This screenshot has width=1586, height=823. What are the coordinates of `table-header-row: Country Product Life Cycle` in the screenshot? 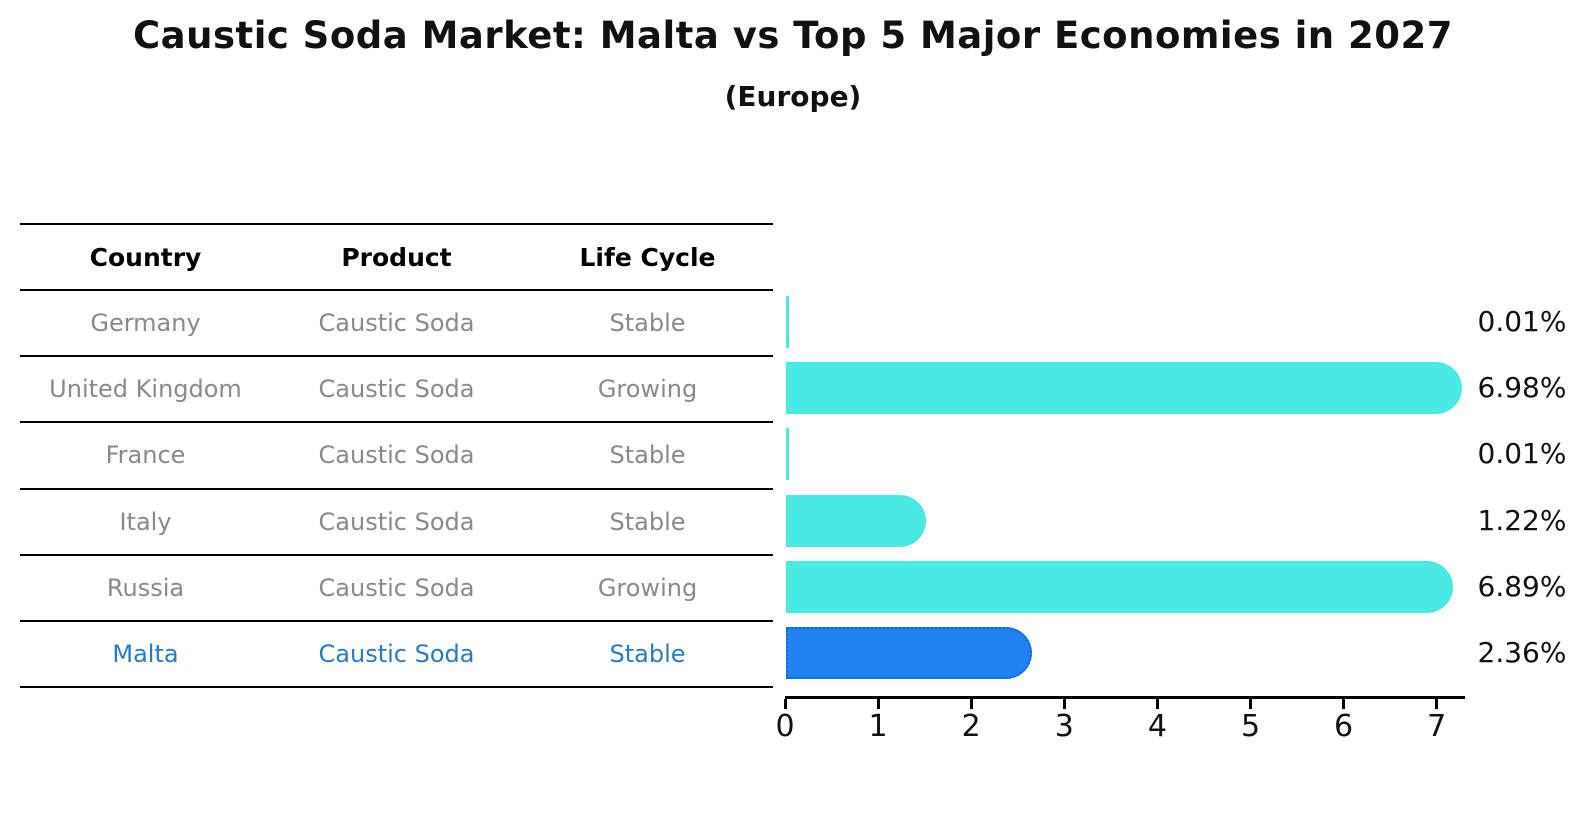 It's located at (396, 257).